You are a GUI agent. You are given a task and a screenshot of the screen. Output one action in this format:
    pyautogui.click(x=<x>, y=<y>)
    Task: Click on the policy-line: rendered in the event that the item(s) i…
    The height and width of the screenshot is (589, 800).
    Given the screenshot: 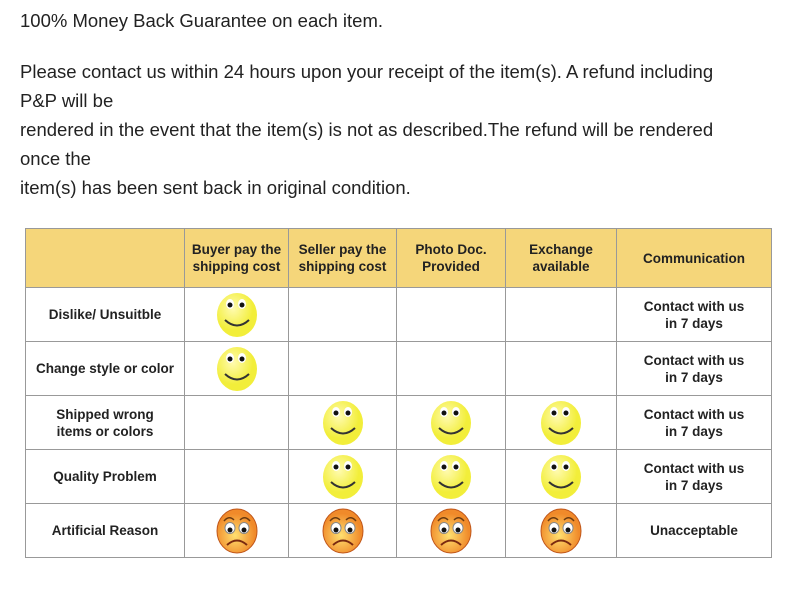 What is the action you would take?
    pyautogui.click(x=367, y=129)
    